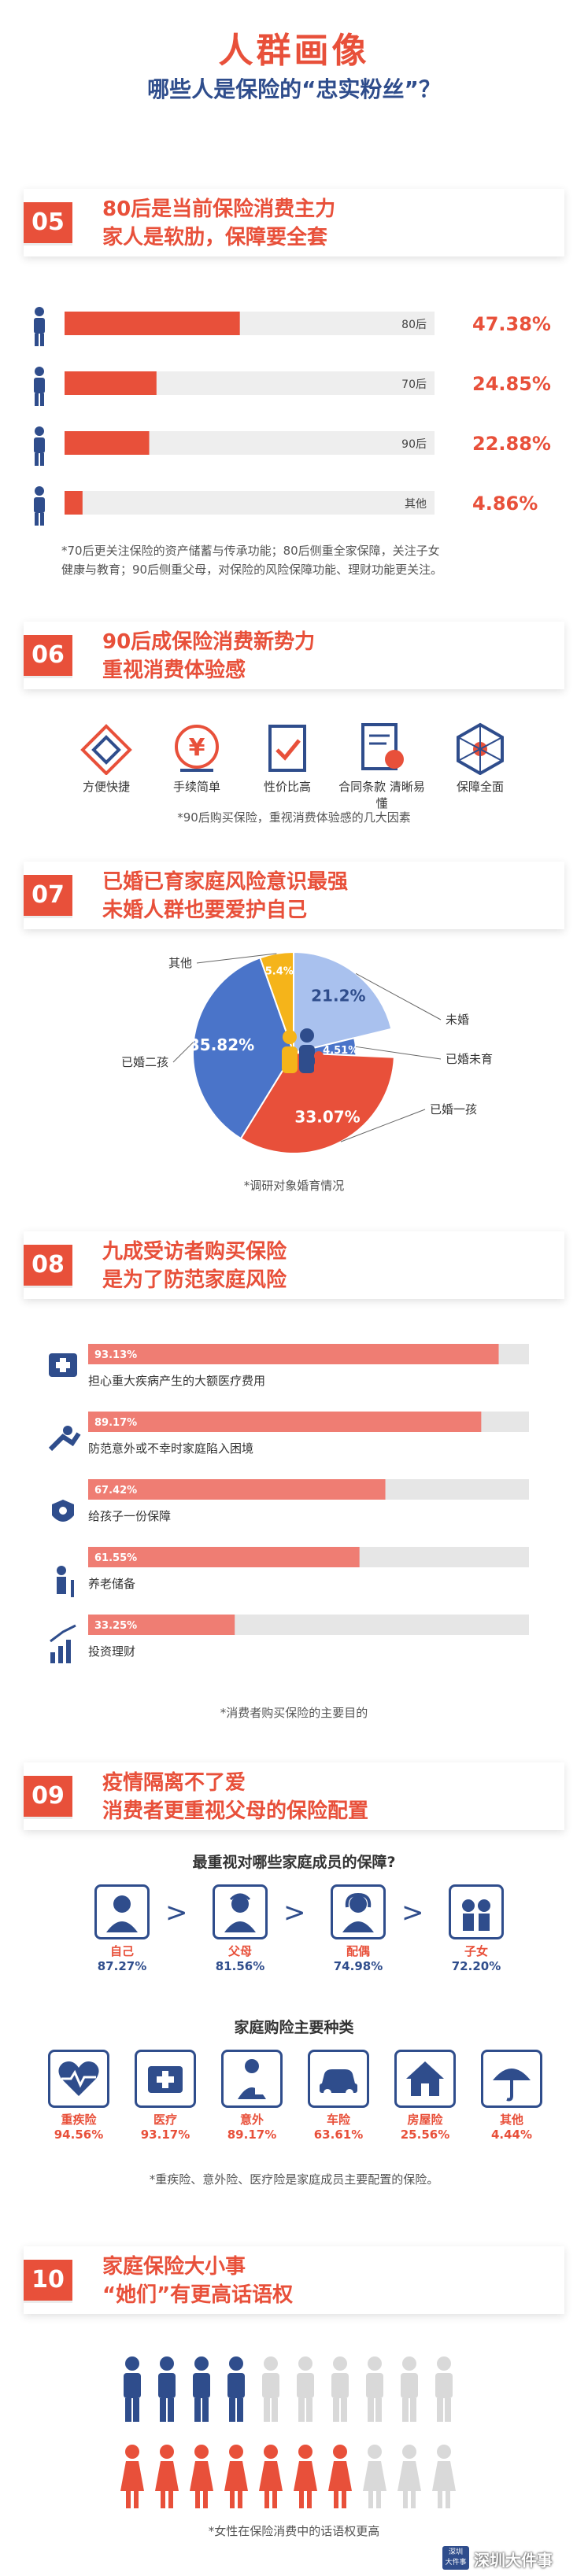 The width and height of the screenshot is (588, 2576). What do you see at coordinates (294, 1265) in the screenshot?
I see `section-08-header: 08 九成受访者购买保险 是为了防范家庭风险` at bounding box center [294, 1265].